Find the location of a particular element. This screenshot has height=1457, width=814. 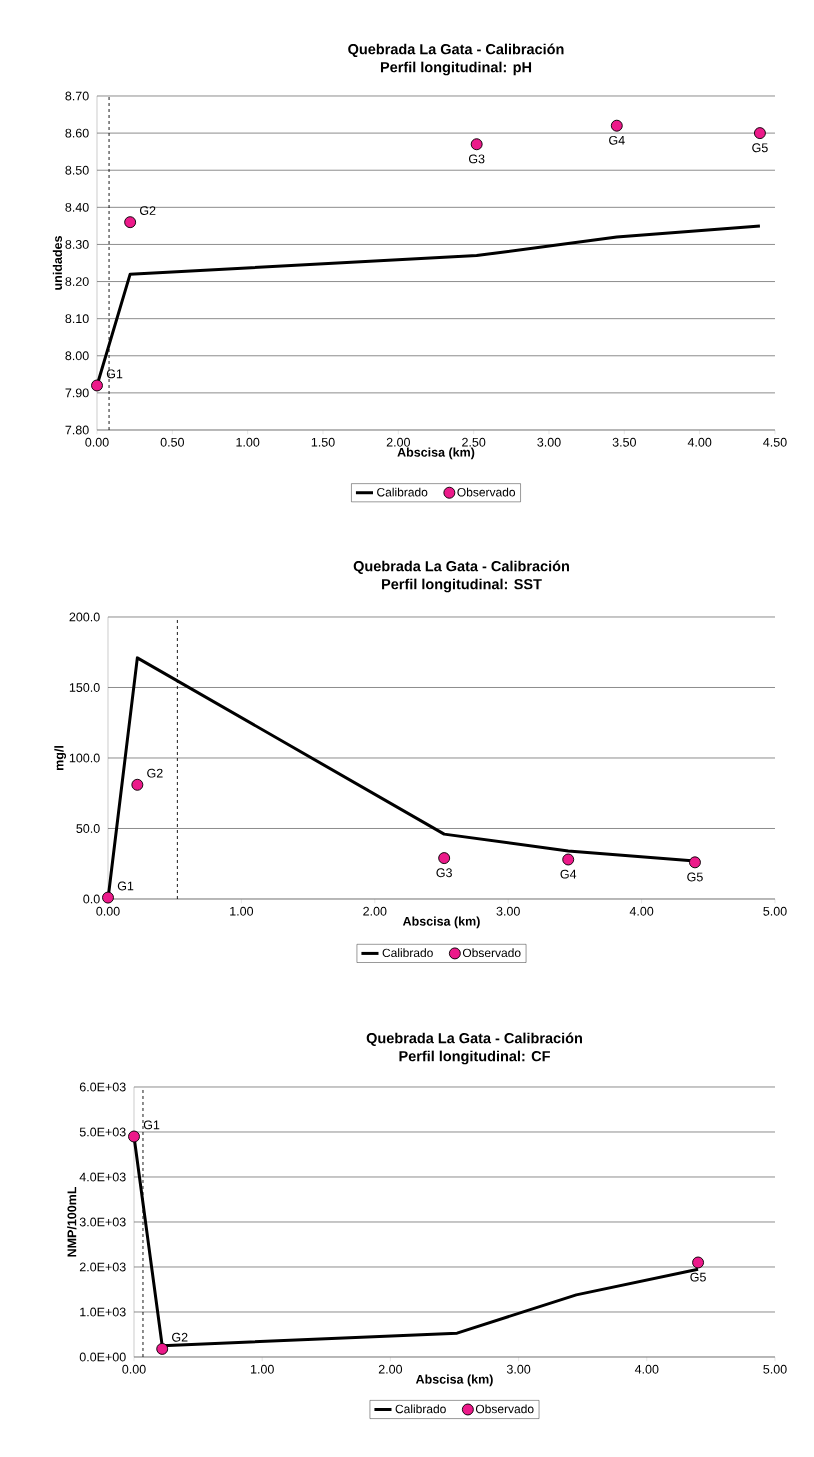

y-axis-title: mg/l is located at coordinates (60, 758).